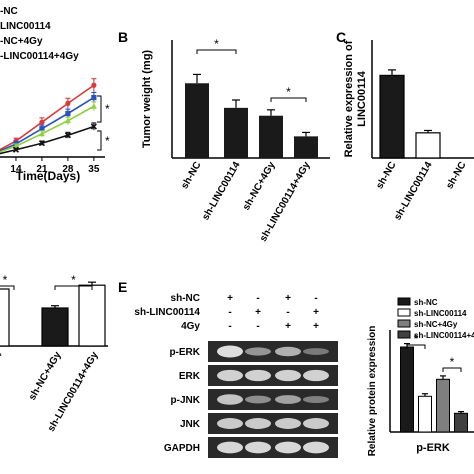 The image size is (474, 474). I want to click on b-x-tick-label: sh-NC+4Gy, so click(259, 186).